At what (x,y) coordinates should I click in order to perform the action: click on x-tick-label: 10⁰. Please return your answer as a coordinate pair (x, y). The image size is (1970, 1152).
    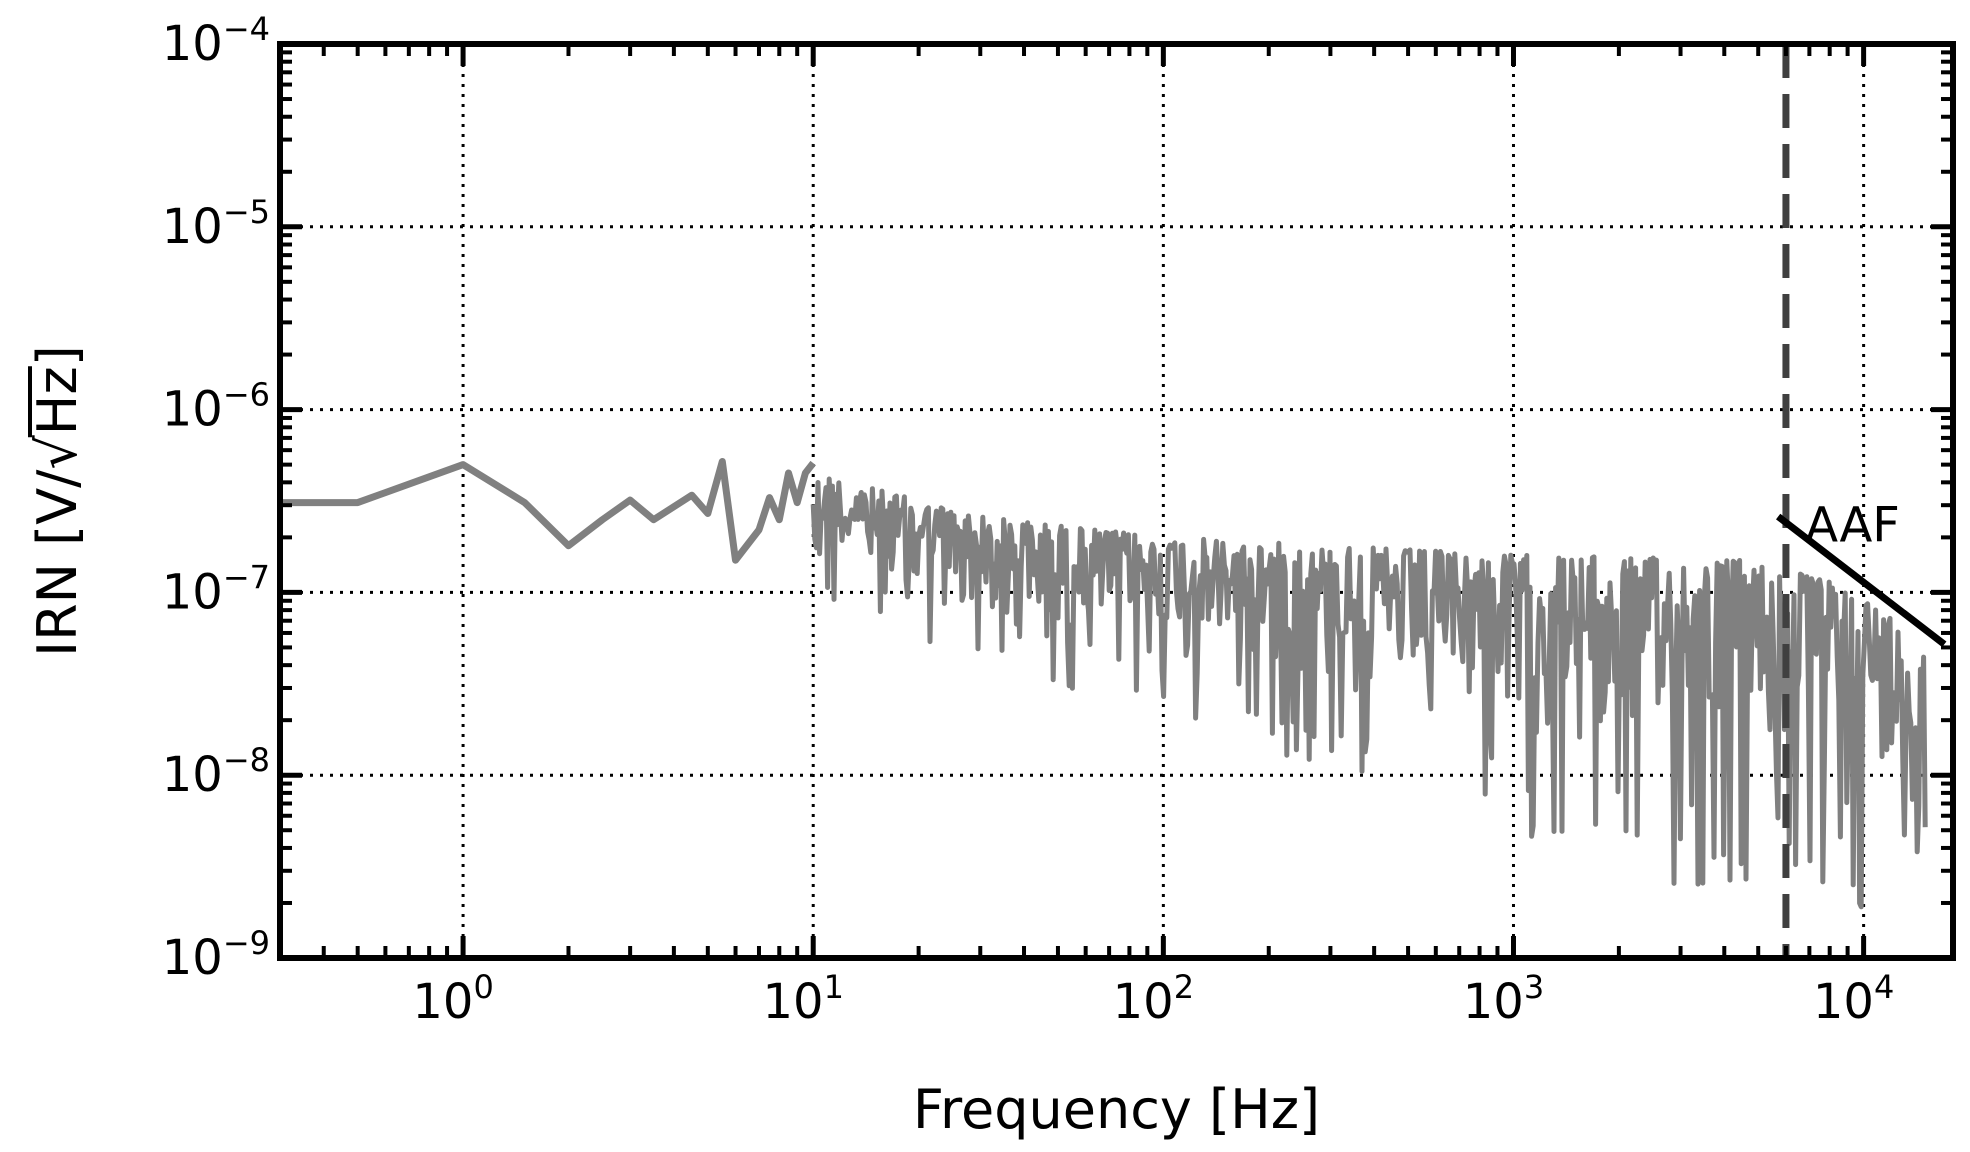
    Looking at the image, I should click on (452, 999).